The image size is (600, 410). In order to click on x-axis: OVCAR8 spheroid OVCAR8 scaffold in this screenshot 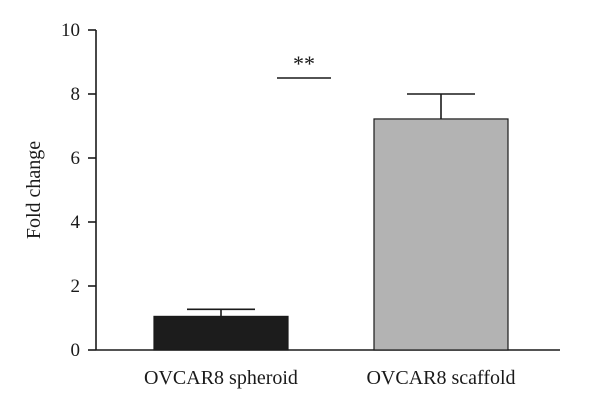, I will do `click(328, 369)`.